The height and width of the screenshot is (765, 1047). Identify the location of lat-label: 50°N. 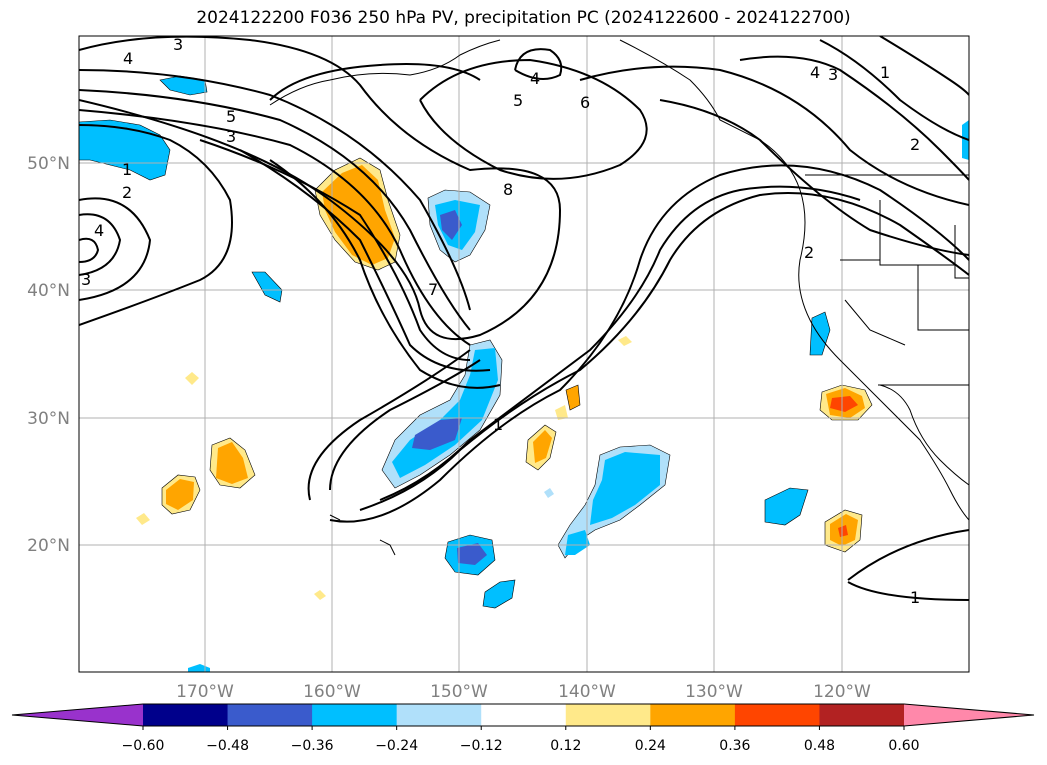
(48, 164).